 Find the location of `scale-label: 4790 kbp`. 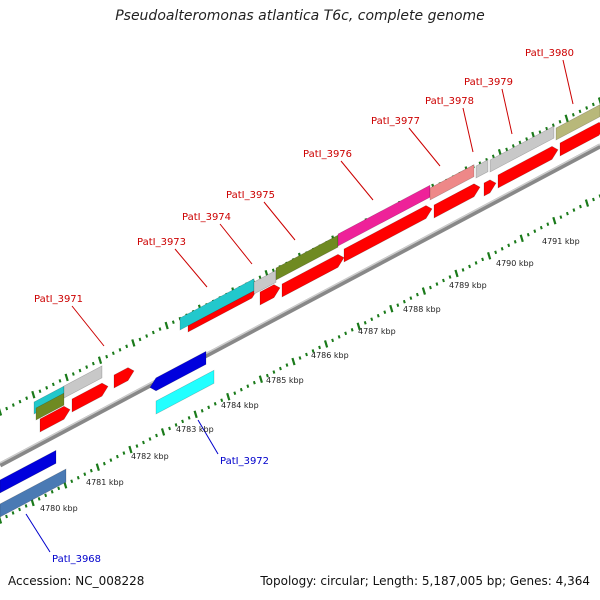

scale-label: 4790 kbp is located at coordinates (515, 263).